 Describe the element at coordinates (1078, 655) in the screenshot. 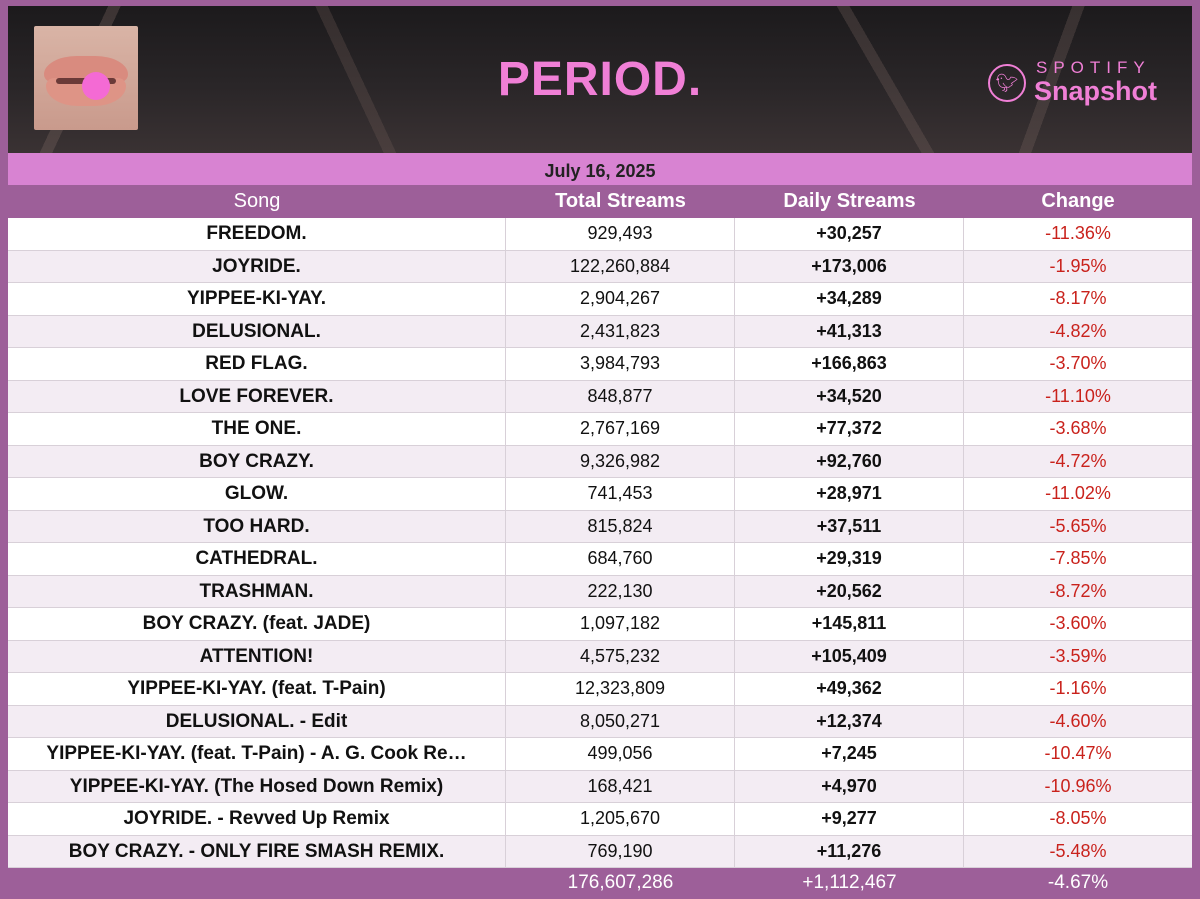

I see `change-cell: -3.59%` at that location.